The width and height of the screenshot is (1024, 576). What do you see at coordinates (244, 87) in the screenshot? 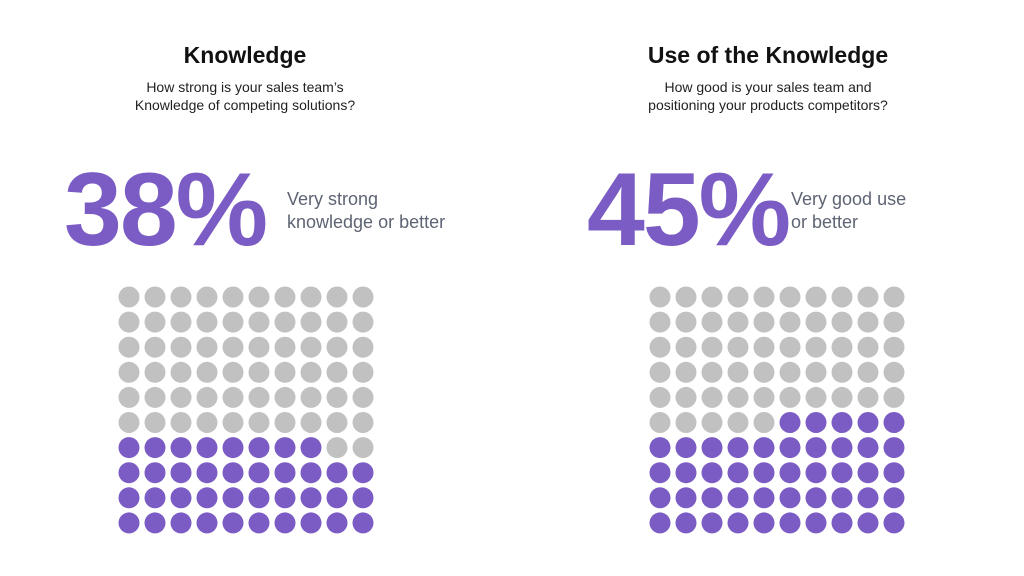
I see `subtitle: How strong is your sales team’s` at bounding box center [244, 87].